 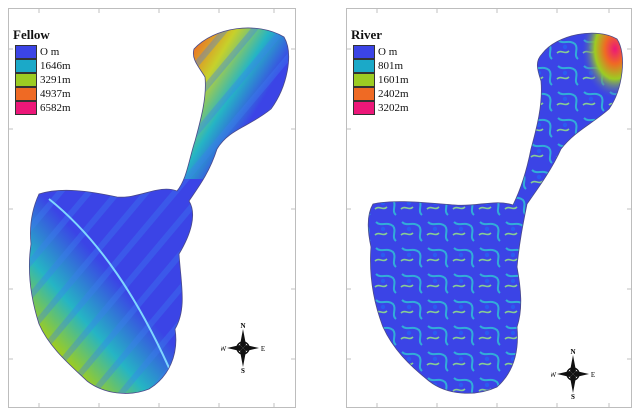 I want to click on legend-item: 1601m, so click(x=381, y=80).